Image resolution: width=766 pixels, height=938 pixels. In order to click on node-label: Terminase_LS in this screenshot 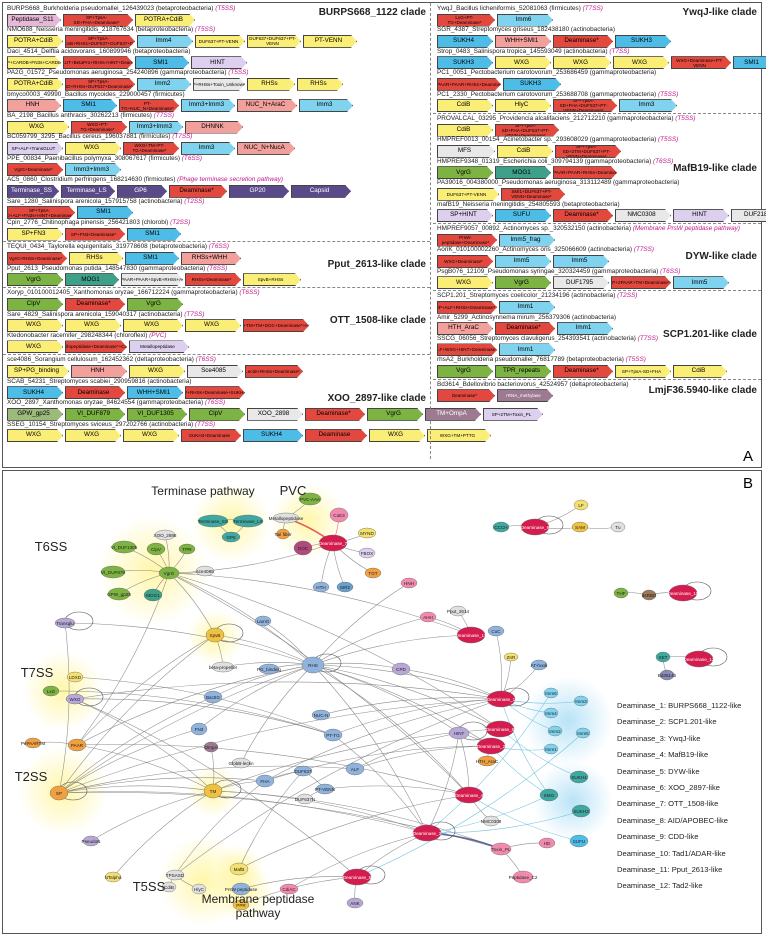, I will do `click(247, 521)`.